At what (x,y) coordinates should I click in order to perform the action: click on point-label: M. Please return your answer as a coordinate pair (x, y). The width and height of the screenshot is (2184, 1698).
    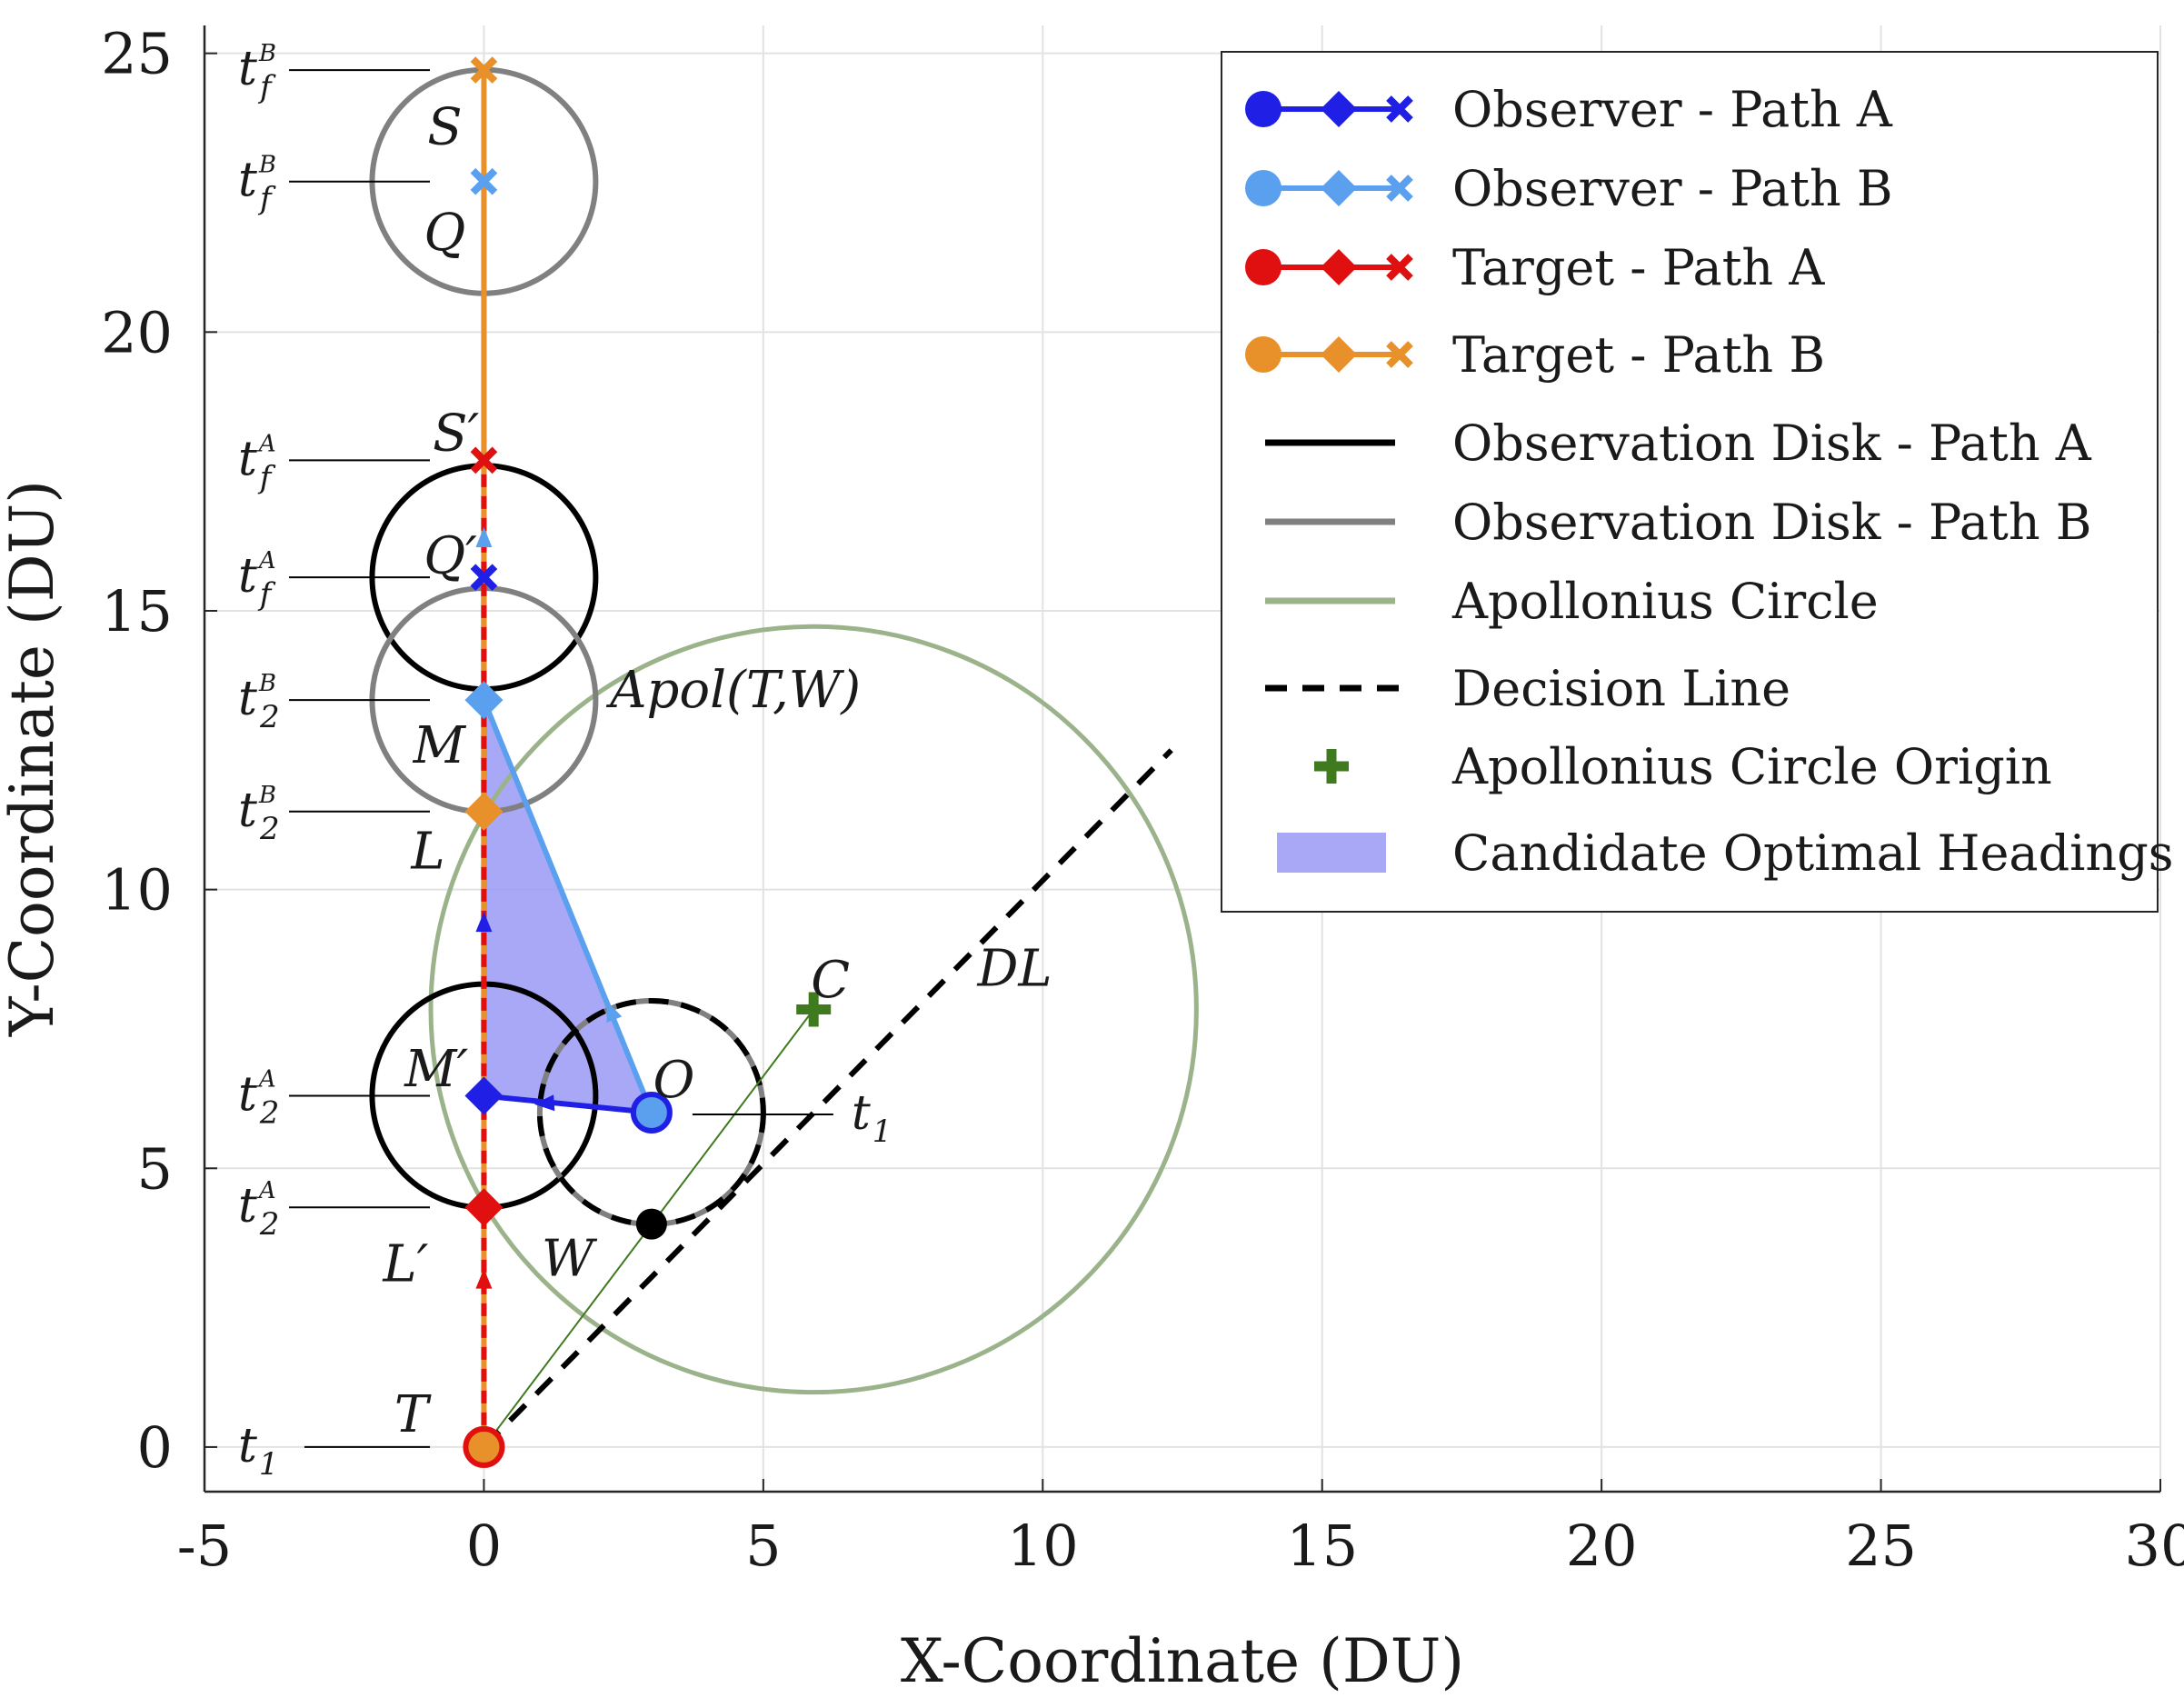
    Looking at the image, I should click on (440, 745).